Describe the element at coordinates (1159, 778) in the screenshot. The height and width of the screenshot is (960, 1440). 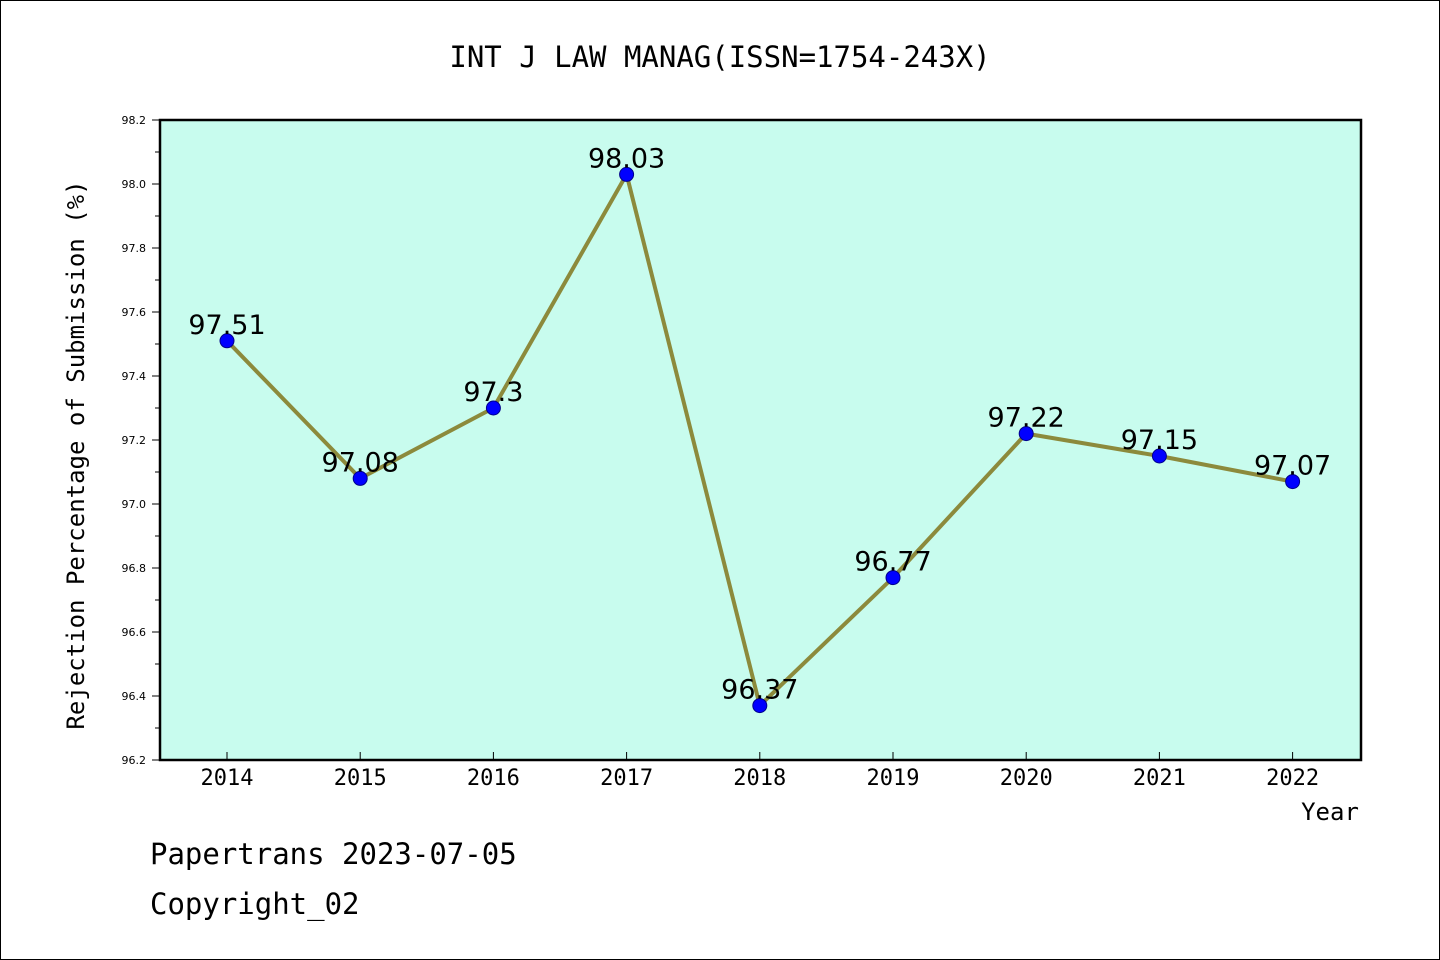
I see `x-tick-label: 2021` at that location.